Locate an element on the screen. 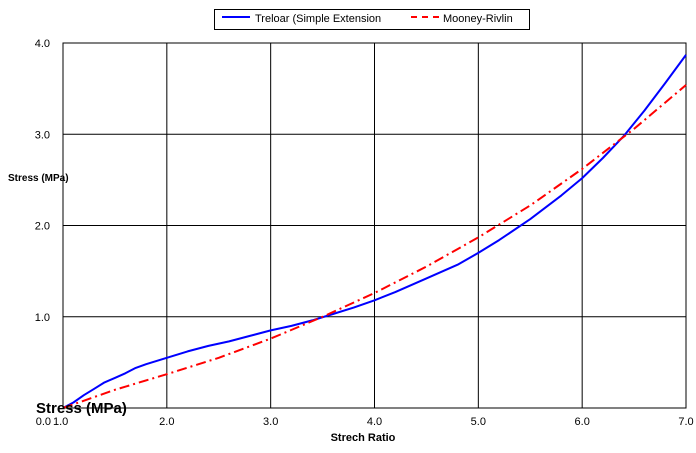 The width and height of the screenshot is (696, 453). legend-swatch-treloar is located at coordinates (236, 17).